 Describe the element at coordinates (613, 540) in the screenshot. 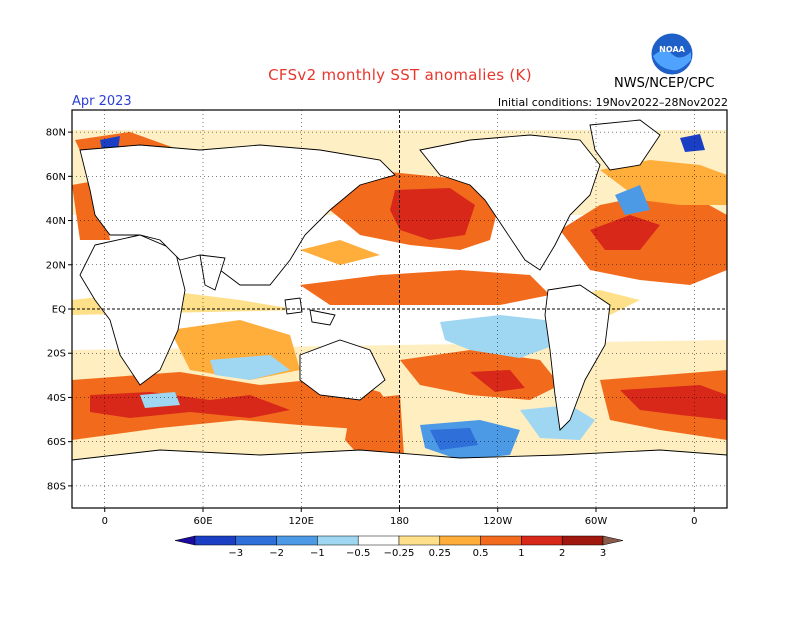

I see `colorbar-max-triangle` at that location.